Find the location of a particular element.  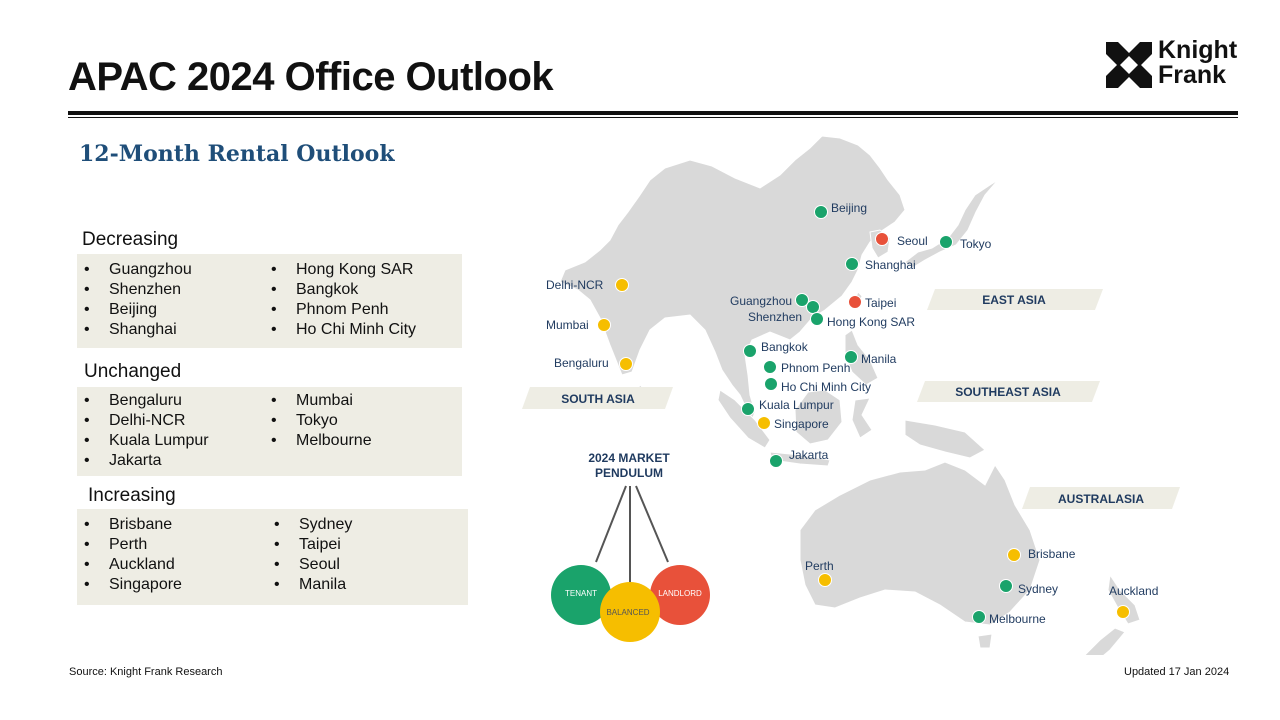

city-label-mumbai: Mumbai is located at coordinates (567, 325).